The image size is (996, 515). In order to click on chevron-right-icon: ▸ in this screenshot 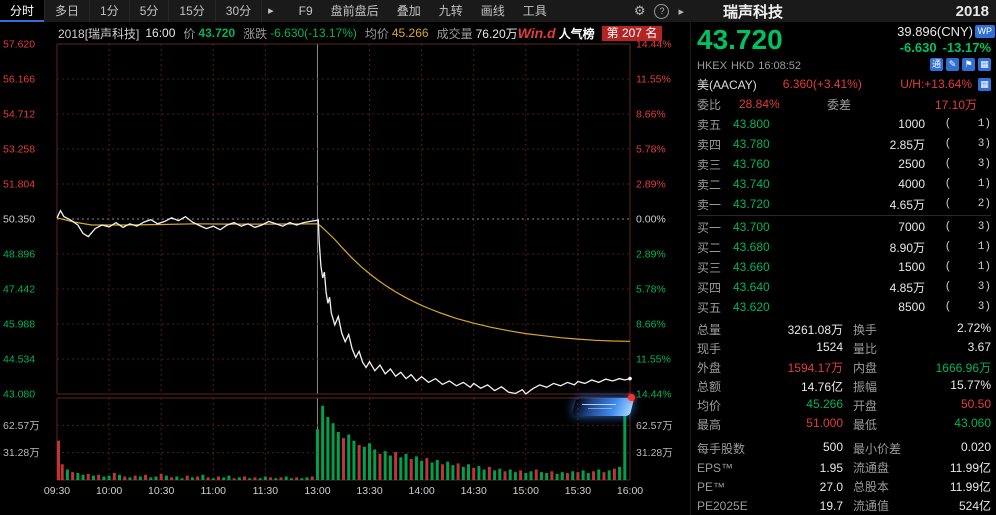, I will do `click(681, 11)`.